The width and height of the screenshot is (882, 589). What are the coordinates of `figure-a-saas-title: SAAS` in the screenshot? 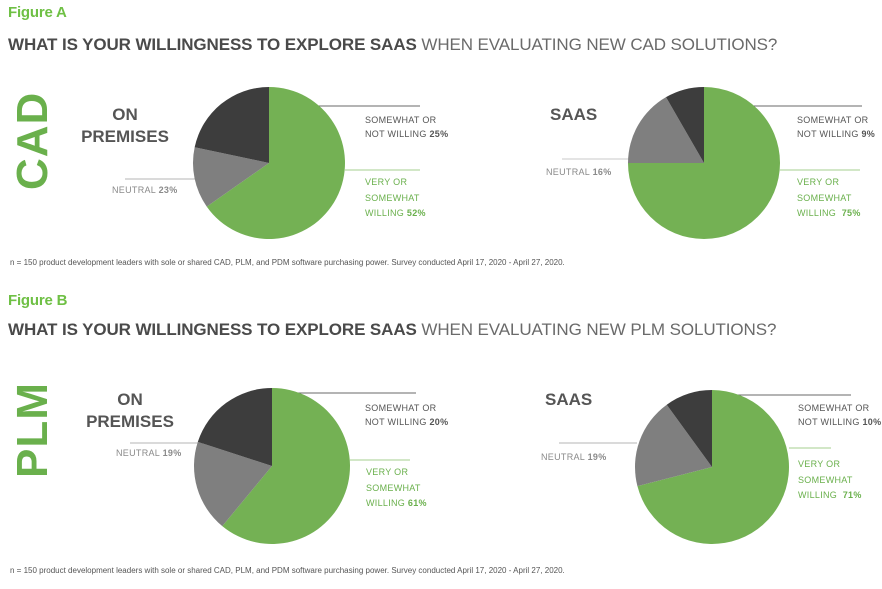 It's located at (574, 114).